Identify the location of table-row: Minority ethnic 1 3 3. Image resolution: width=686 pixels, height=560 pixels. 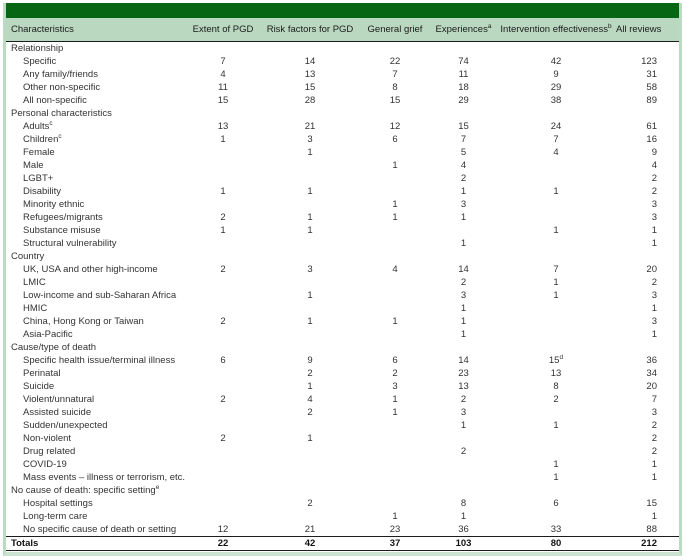
(342, 204).